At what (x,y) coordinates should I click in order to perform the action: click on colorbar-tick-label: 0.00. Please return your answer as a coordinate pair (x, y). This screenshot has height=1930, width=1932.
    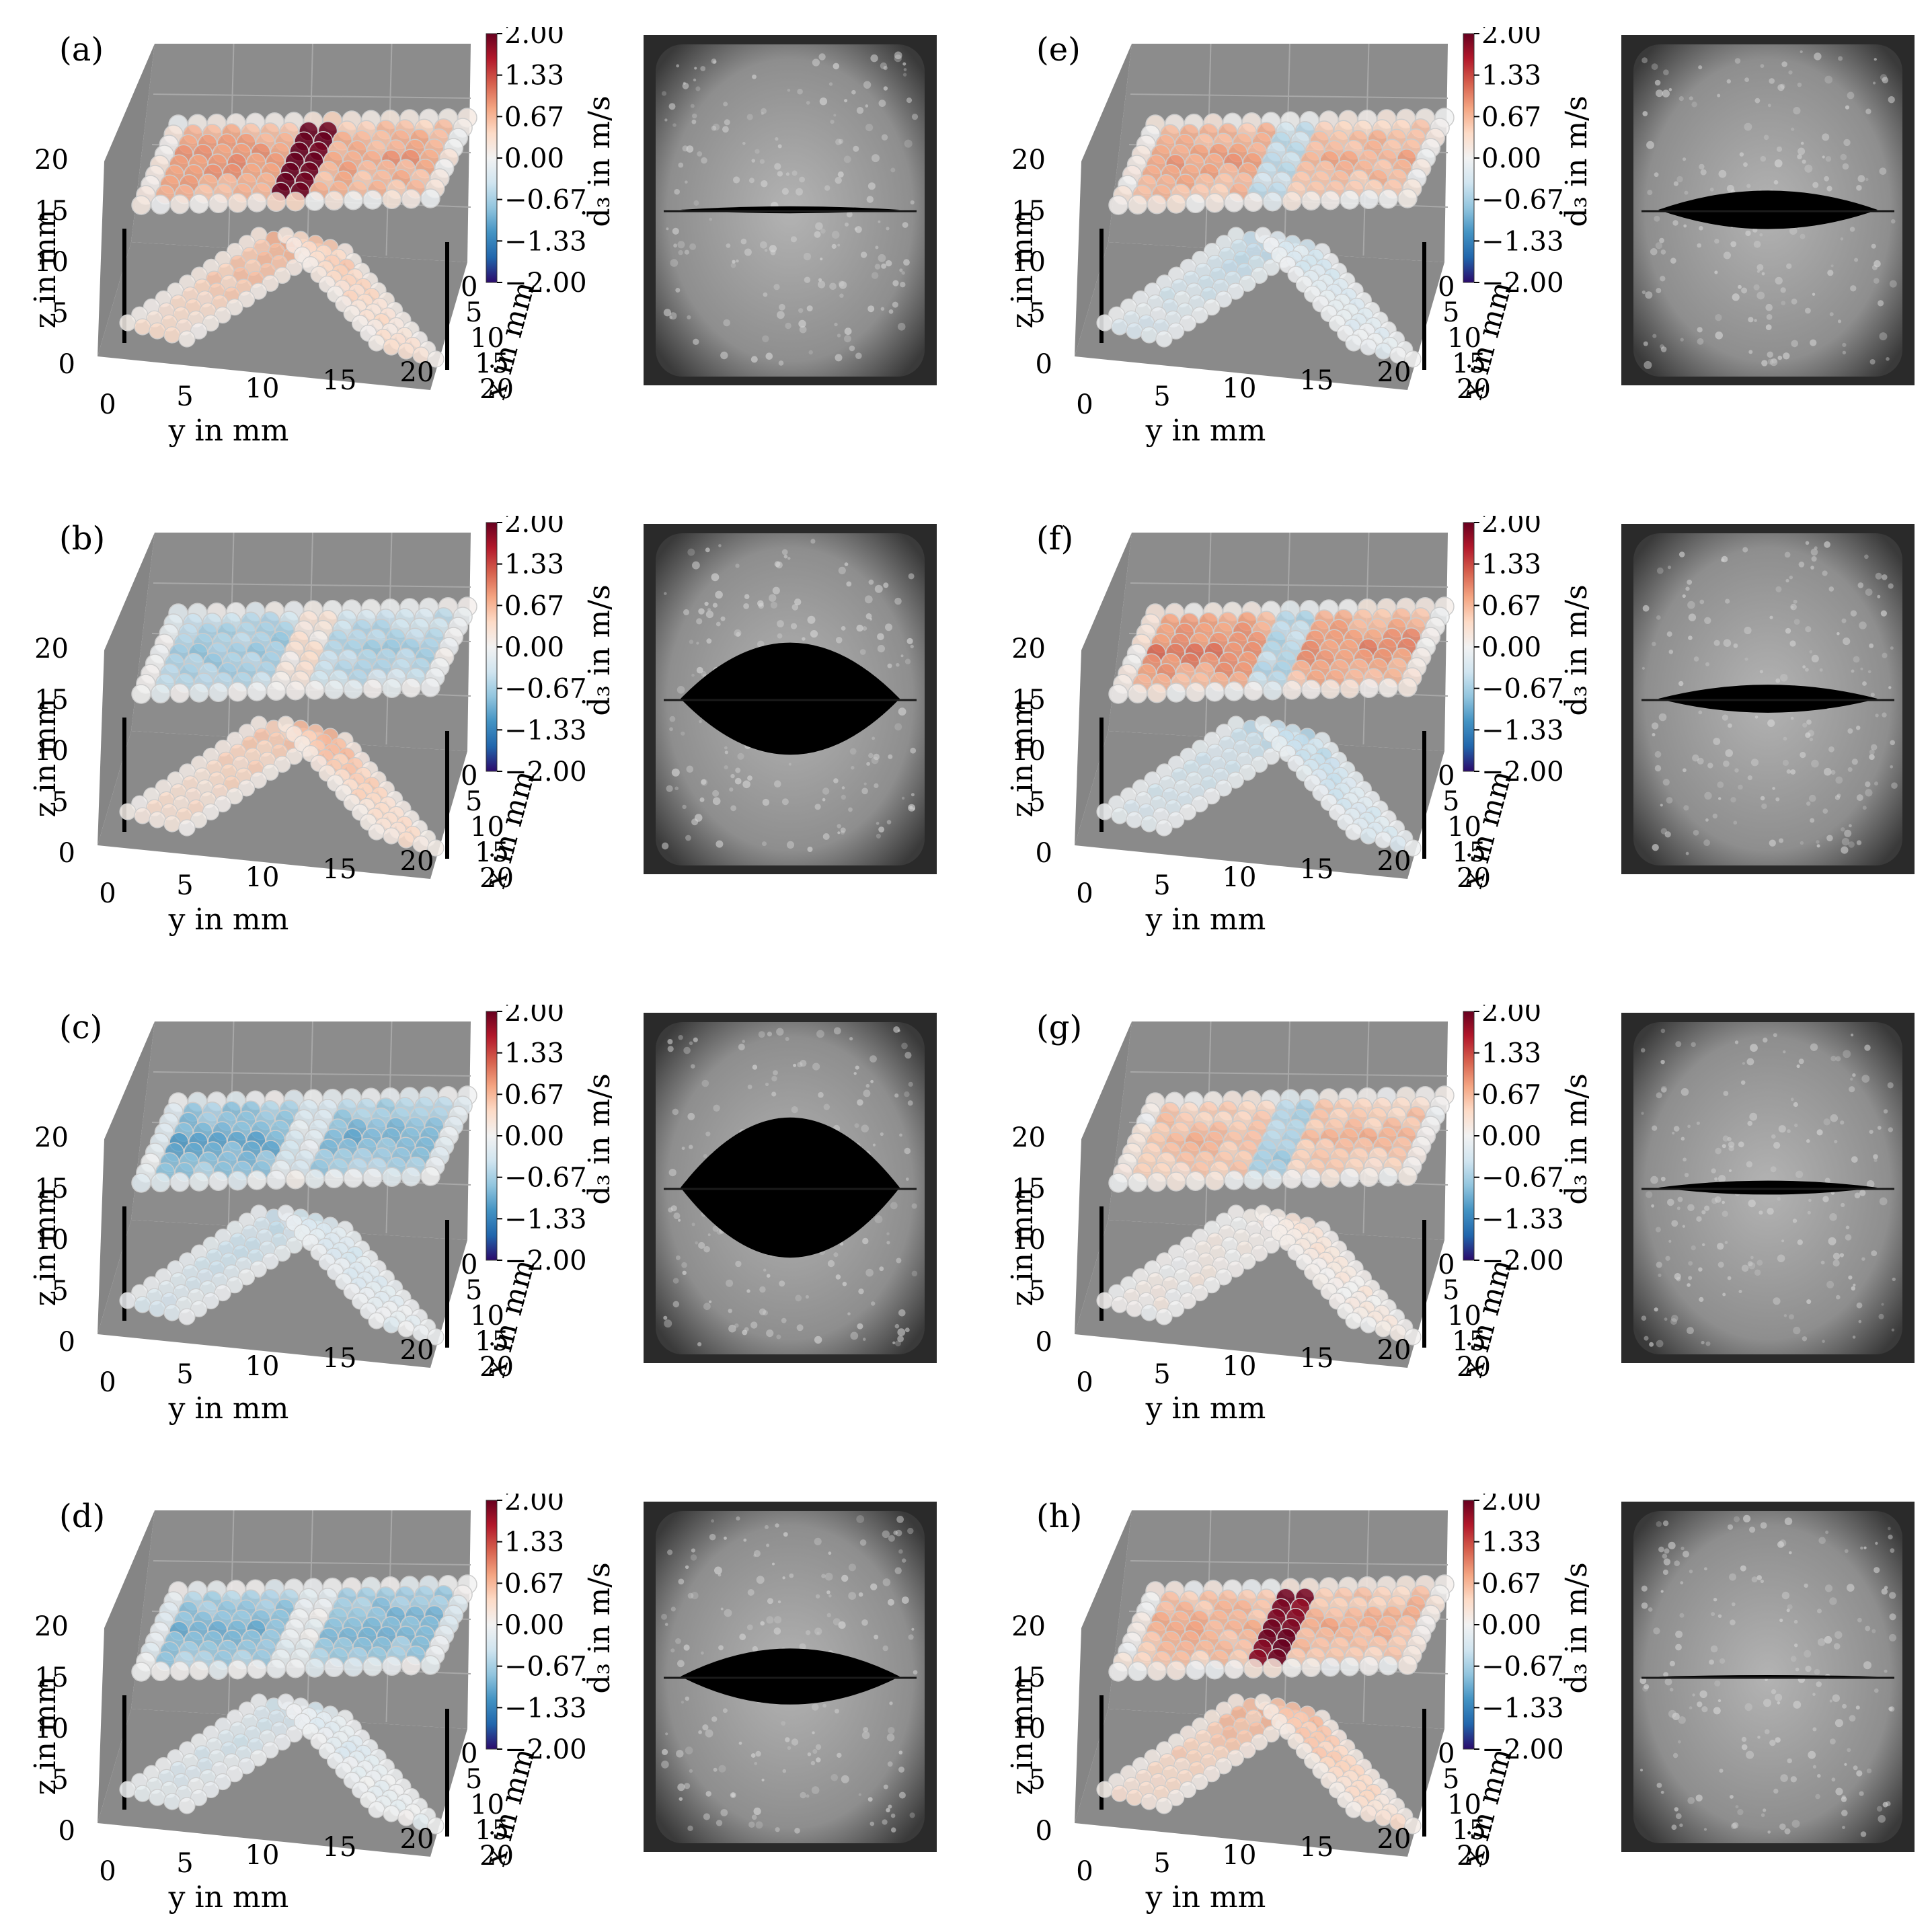
    Looking at the image, I should click on (534, 158).